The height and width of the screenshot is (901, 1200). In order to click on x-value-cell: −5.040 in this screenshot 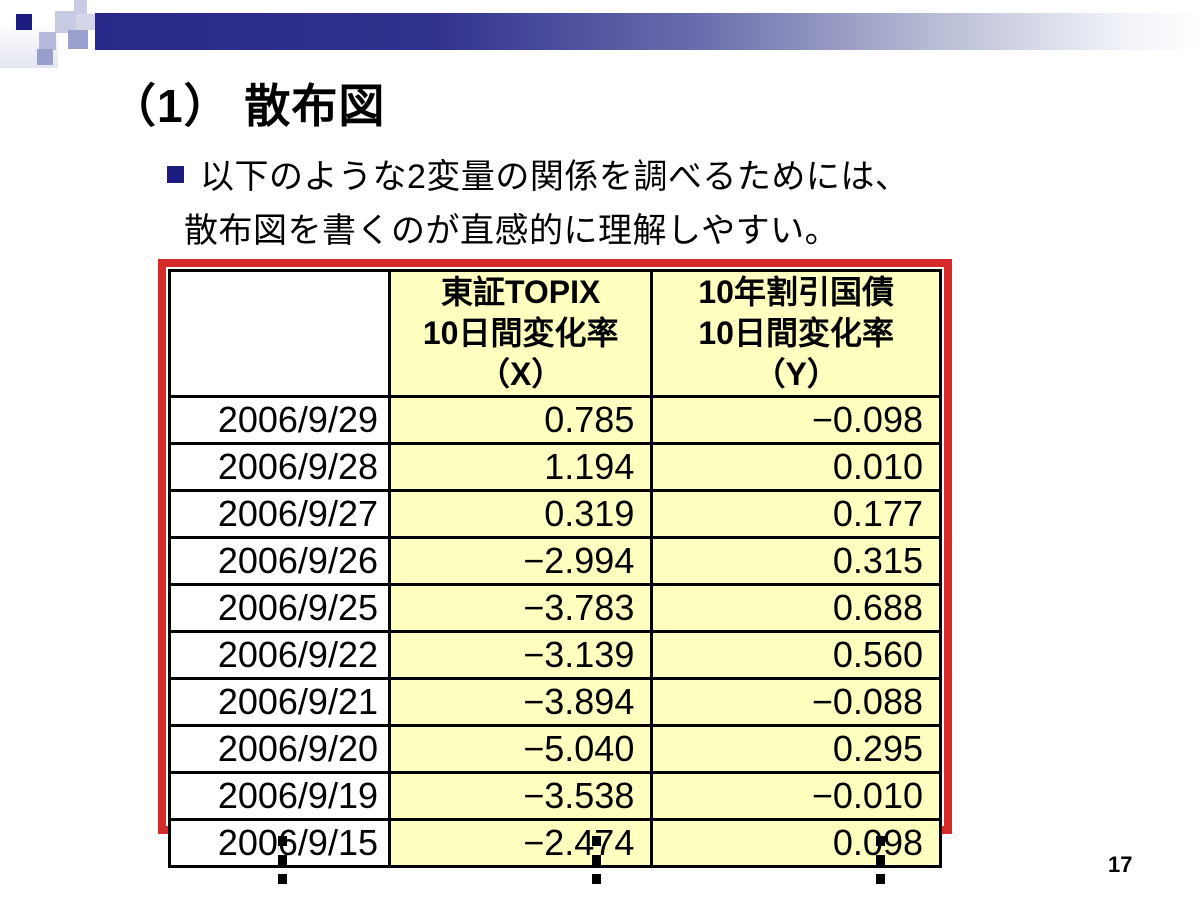, I will do `click(520, 749)`.